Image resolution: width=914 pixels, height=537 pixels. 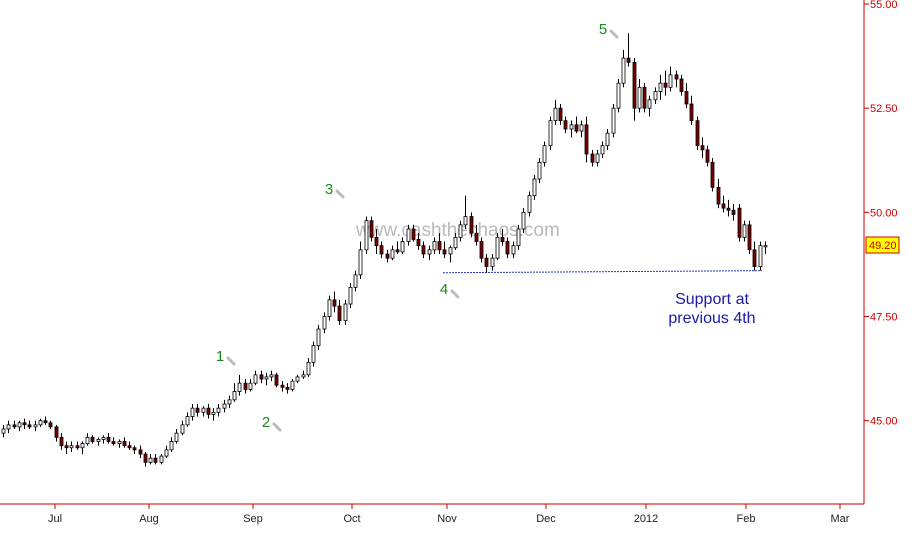 I want to click on x-tick-label: Mar, so click(x=840, y=519).